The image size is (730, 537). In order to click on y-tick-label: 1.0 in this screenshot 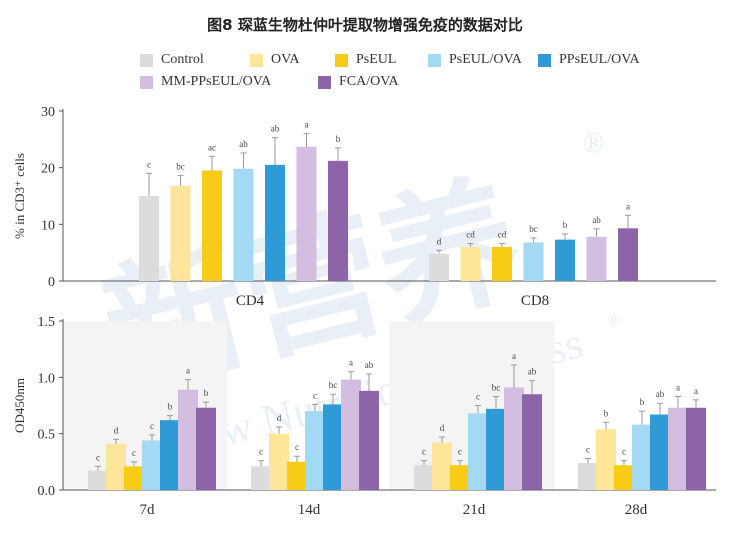, I will do `click(47, 378)`.